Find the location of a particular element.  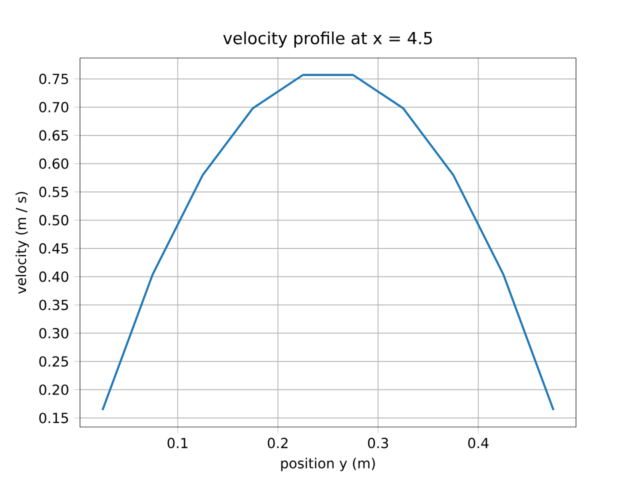

x-tick-label: 0.3 is located at coordinates (378, 443).